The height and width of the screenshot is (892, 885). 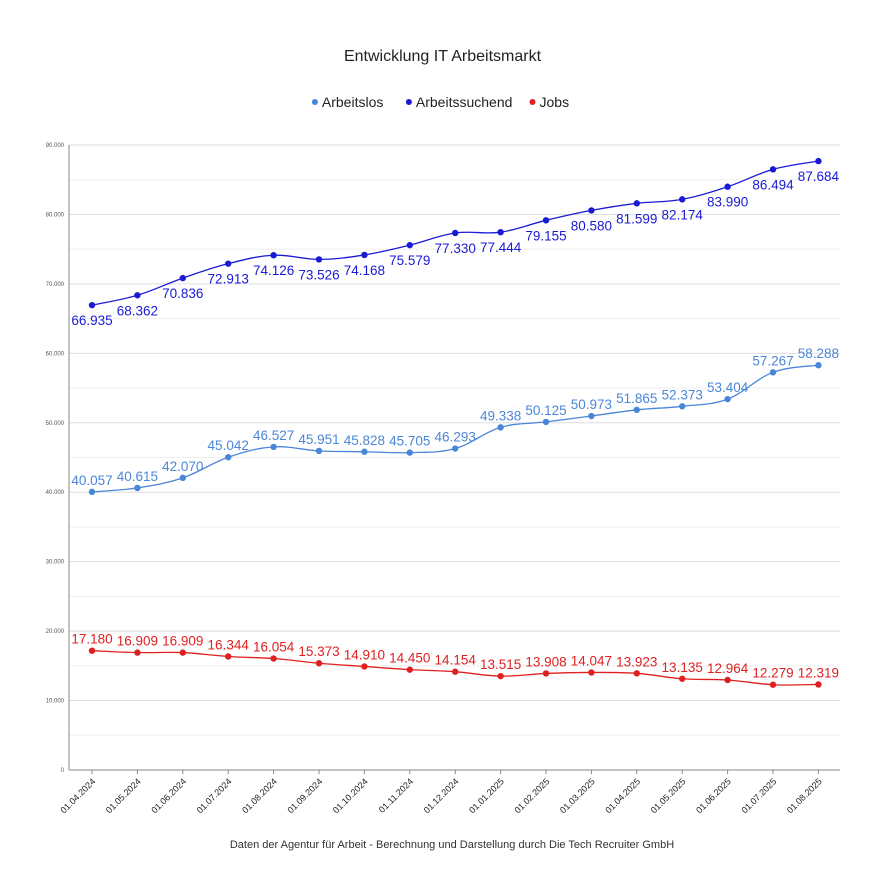 What do you see at coordinates (682, 394) in the screenshot?
I see `data-label: 52.373` at bounding box center [682, 394].